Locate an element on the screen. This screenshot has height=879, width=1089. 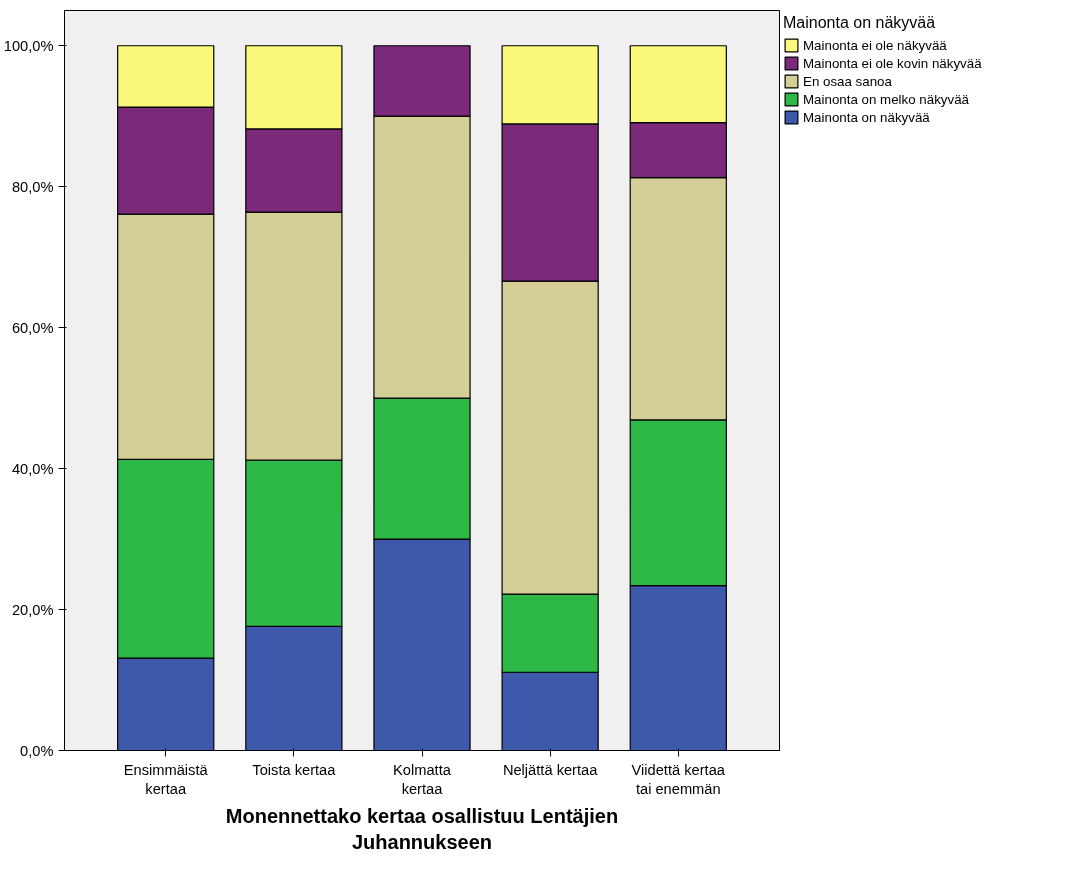
y-tick-label: 0,0% is located at coordinates (37, 750).